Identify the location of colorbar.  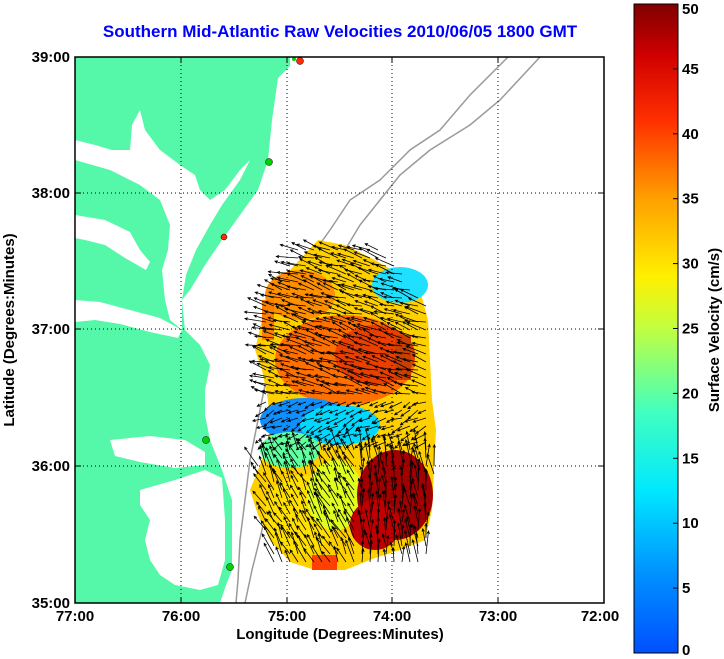
(656, 328).